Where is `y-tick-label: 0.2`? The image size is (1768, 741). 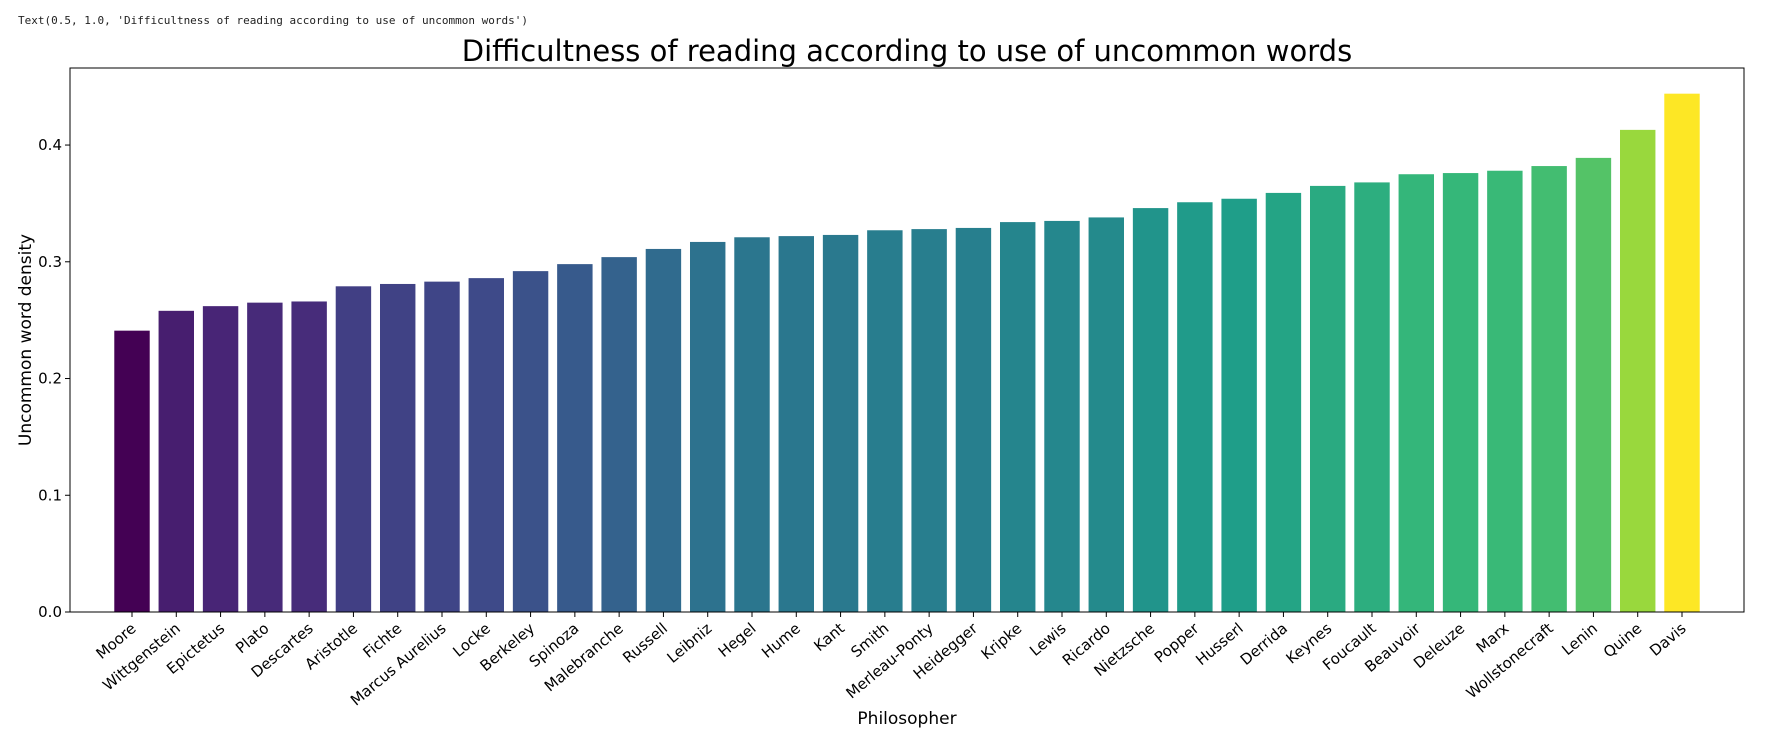
y-tick-label: 0.2 is located at coordinates (50, 379).